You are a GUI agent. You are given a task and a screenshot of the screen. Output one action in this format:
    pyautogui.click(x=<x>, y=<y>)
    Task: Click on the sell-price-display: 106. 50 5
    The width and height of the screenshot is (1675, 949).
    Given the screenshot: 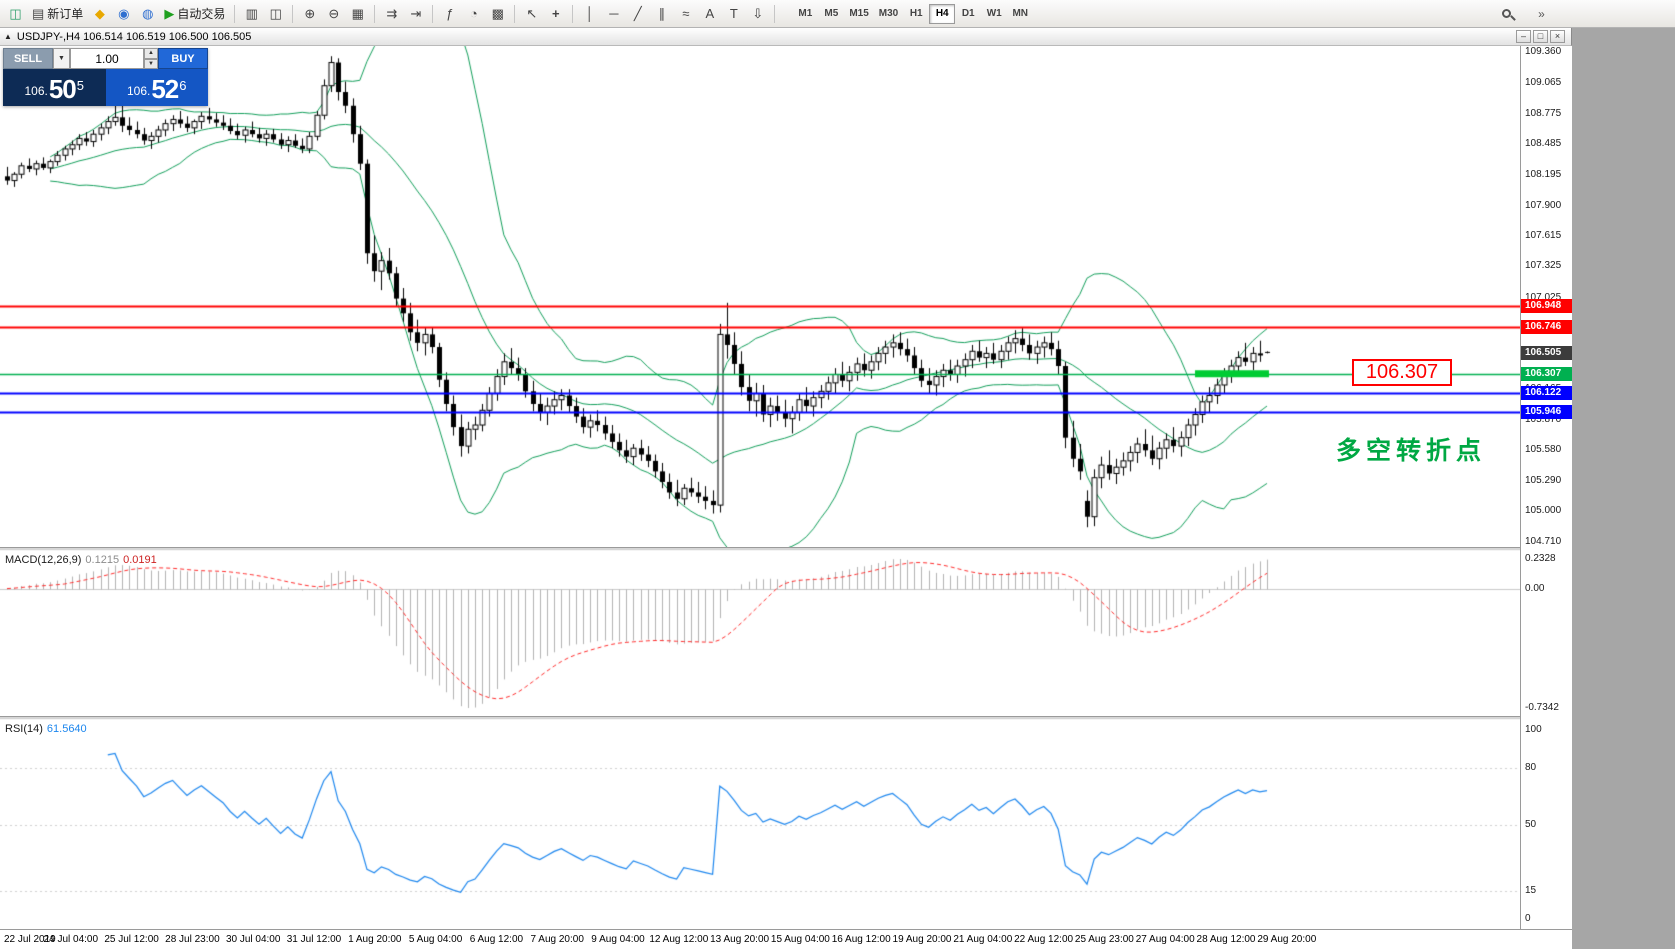 What is the action you would take?
    pyautogui.click(x=54, y=87)
    